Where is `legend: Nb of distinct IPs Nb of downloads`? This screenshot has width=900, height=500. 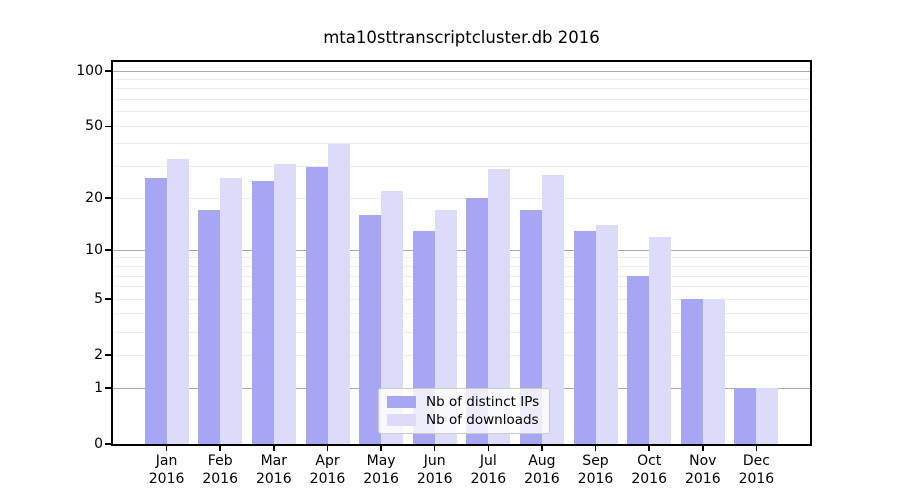
legend: Nb of distinct IPs Nb of downloads is located at coordinates (464, 411).